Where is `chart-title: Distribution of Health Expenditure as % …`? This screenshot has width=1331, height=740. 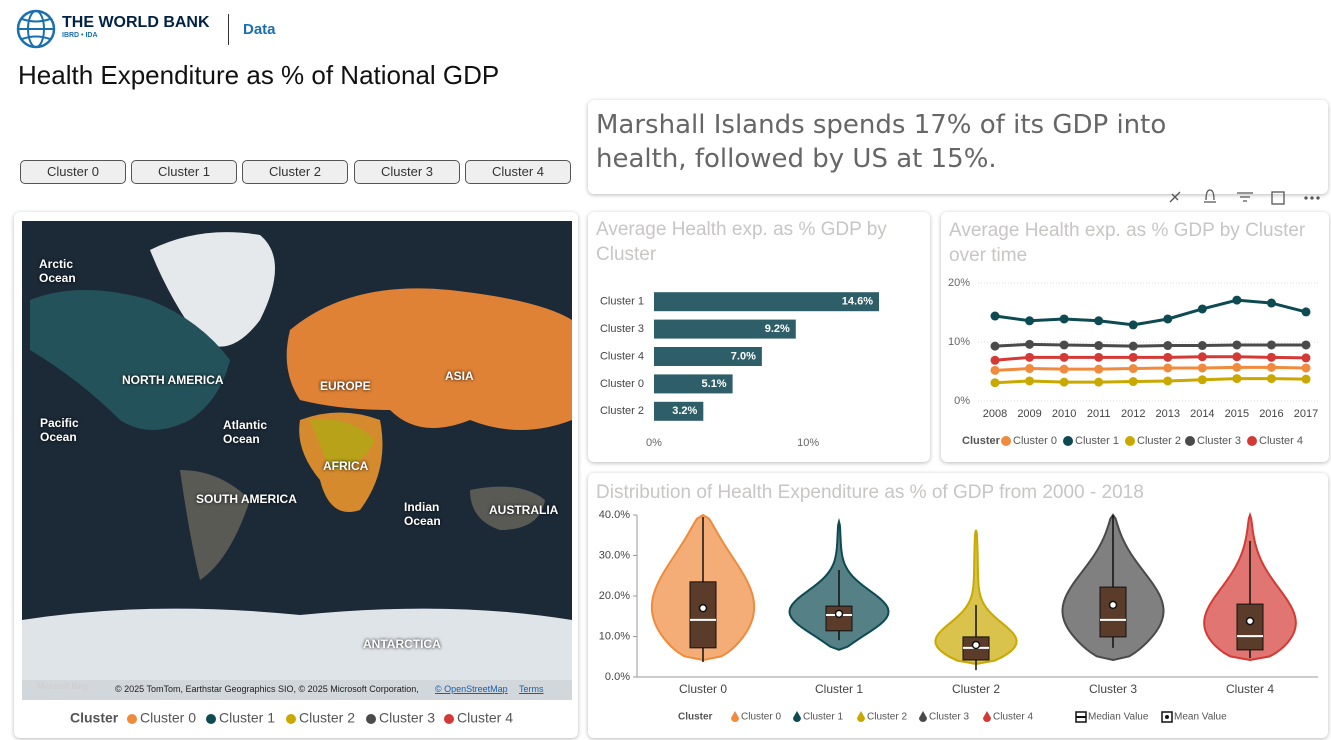 chart-title: Distribution of Health Expenditure as % … is located at coordinates (870, 492).